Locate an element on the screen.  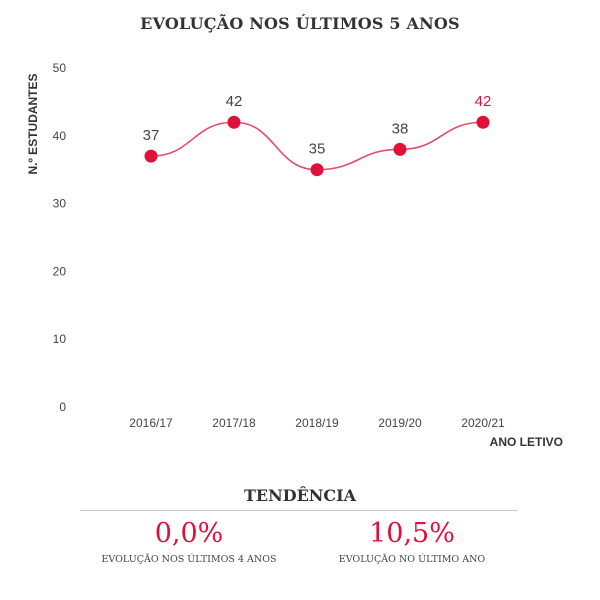
y-axis-title: N.º ESTUDANTES is located at coordinates (33, 123).